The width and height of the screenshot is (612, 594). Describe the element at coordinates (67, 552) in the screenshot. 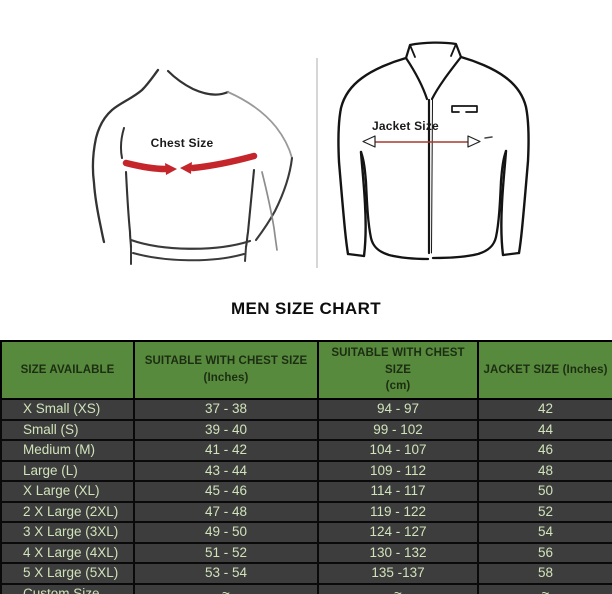

I see `cell-size-name: 4 X Large (4XL)` at that location.